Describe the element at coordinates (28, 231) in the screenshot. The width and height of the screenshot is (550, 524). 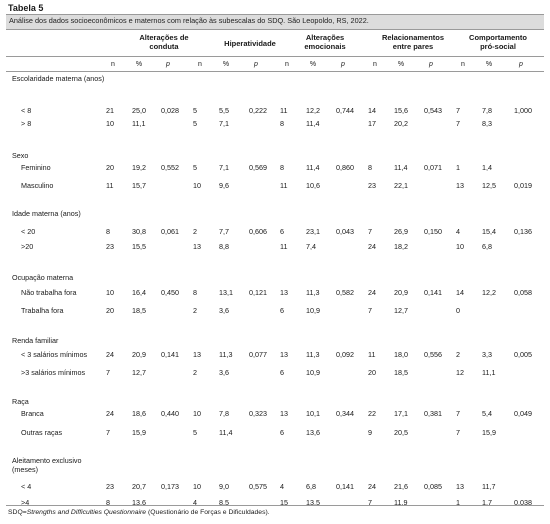
I see `row-label: < 20` at that location.